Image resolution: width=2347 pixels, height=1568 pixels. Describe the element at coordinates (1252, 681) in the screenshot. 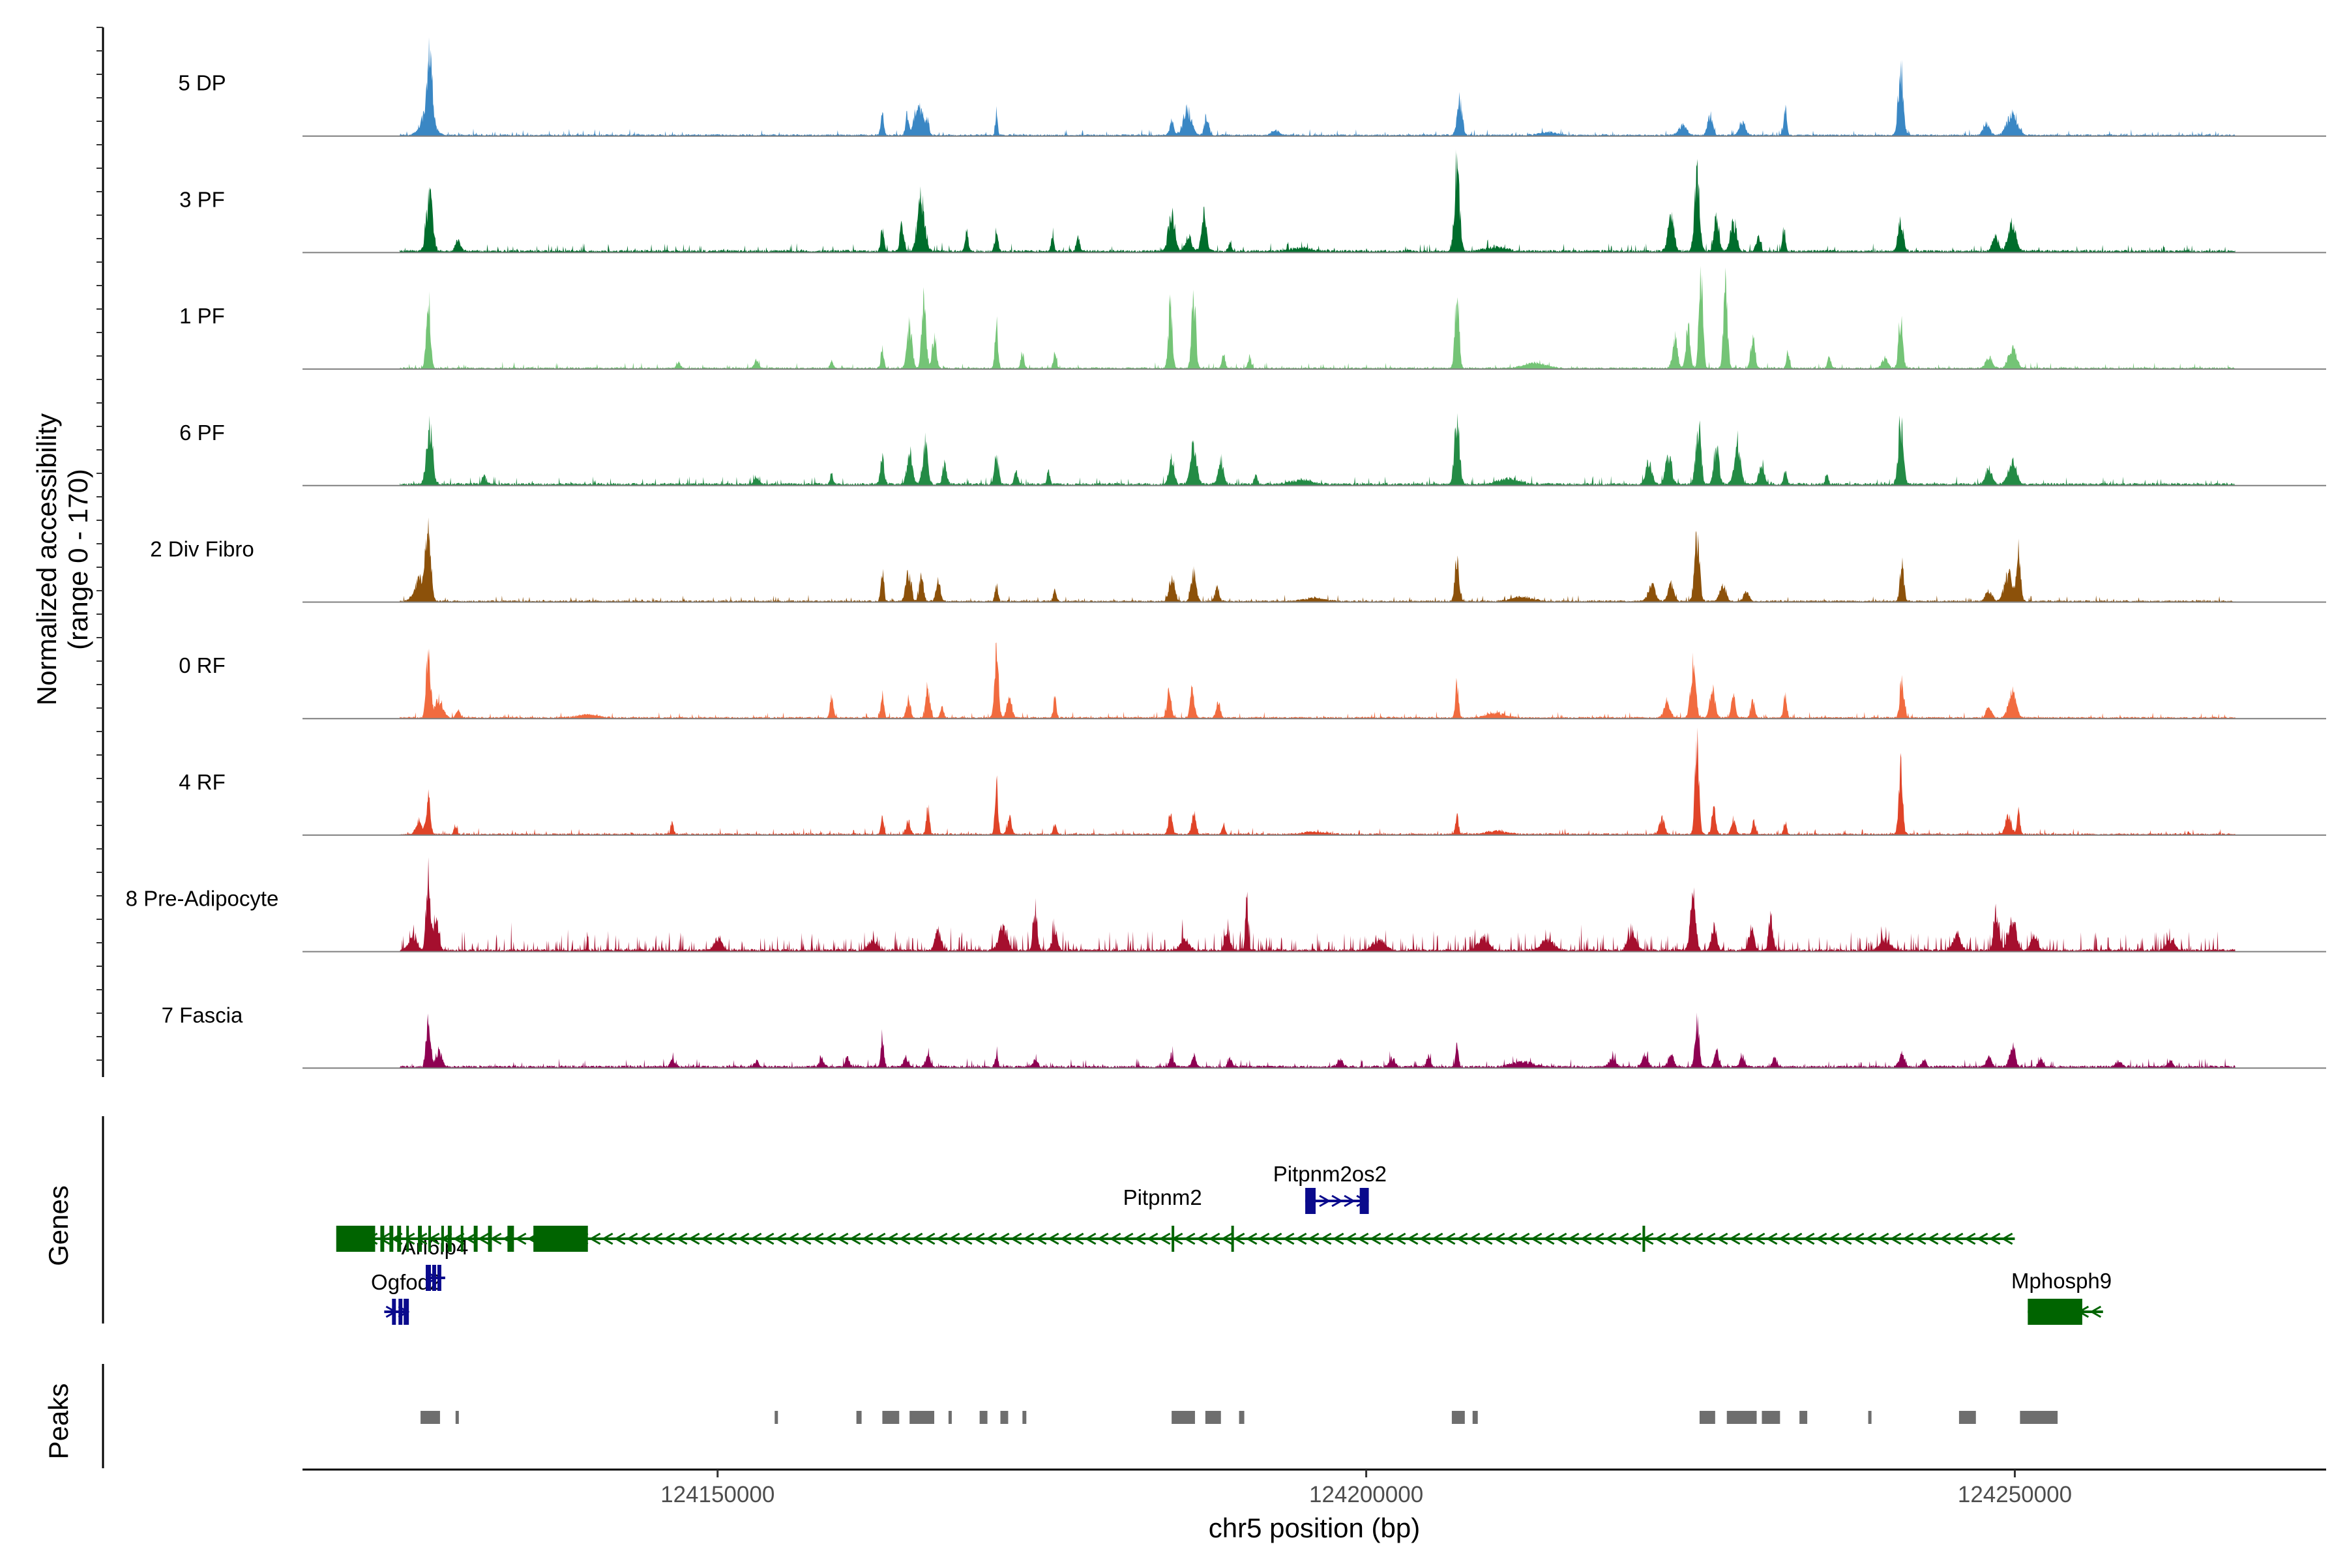

I see `track-0-rf: 0 RF` at that location.